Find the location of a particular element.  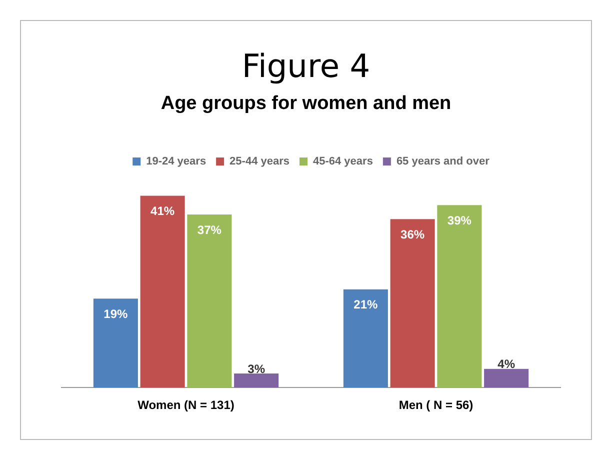

legend-label: 25-44 years is located at coordinates (260, 162).